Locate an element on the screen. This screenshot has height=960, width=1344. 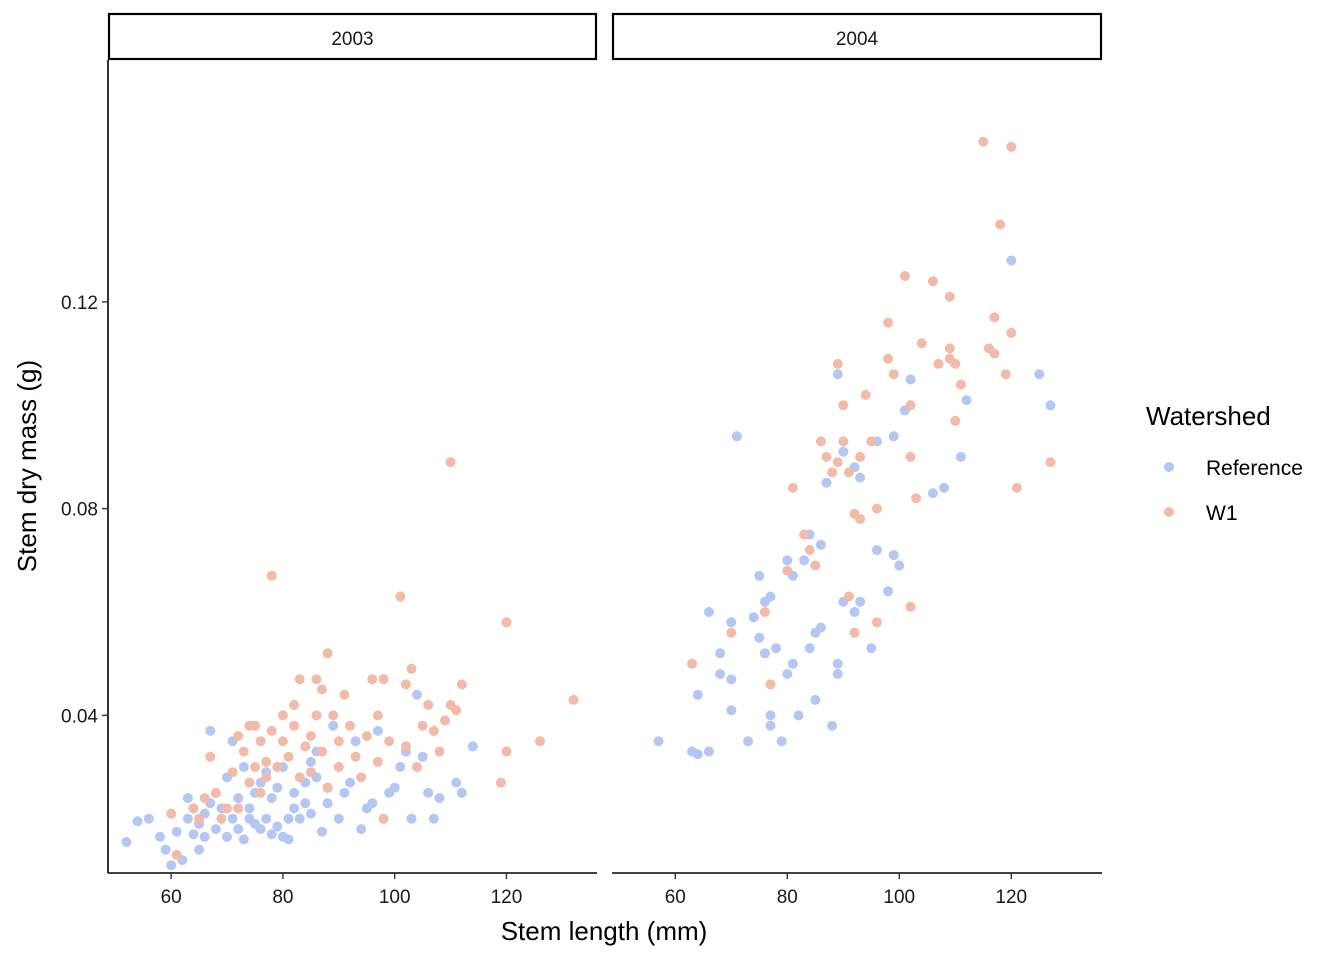
legend-title: Watershed is located at coordinates (1208, 416).